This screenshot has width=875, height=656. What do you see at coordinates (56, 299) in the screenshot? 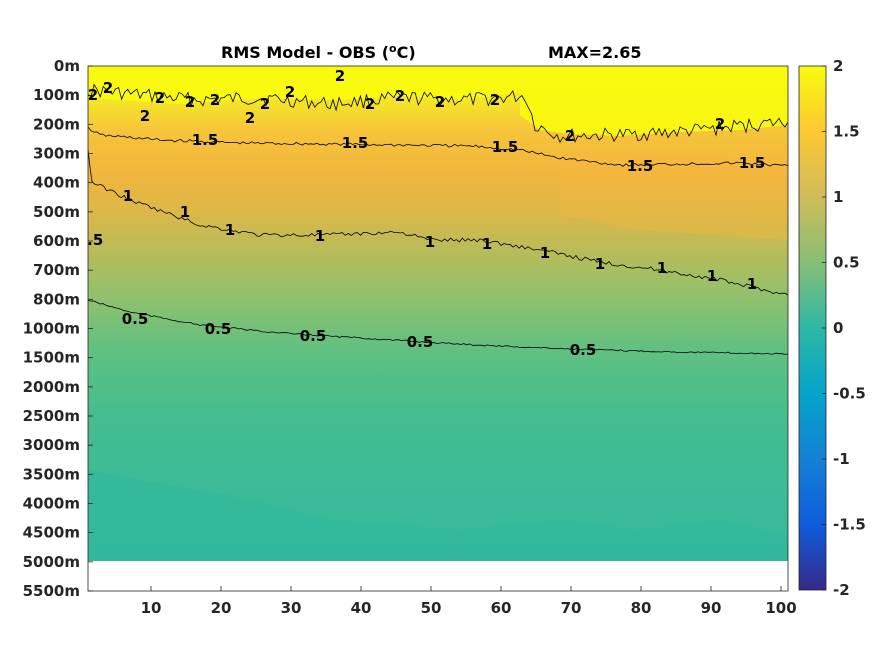
I see `y-tick-label: 800m` at bounding box center [56, 299].